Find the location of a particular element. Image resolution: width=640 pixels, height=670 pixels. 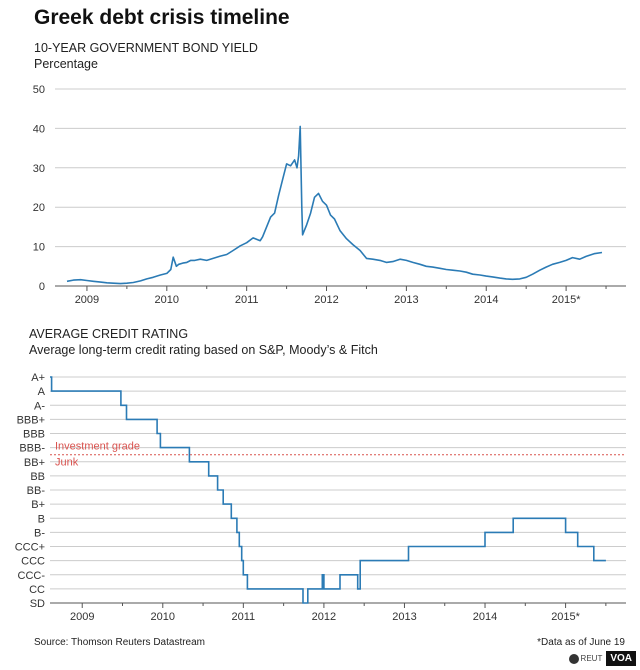

yield-x-tick-label: 2015* is located at coordinates (566, 300).